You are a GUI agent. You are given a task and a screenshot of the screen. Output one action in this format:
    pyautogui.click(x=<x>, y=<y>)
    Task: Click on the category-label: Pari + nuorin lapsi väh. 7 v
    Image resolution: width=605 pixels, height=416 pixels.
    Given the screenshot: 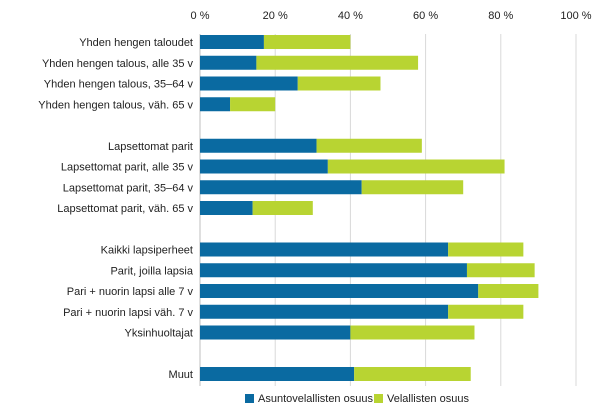 What is the action you would take?
    pyautogui.click(x=128, y=313)
    